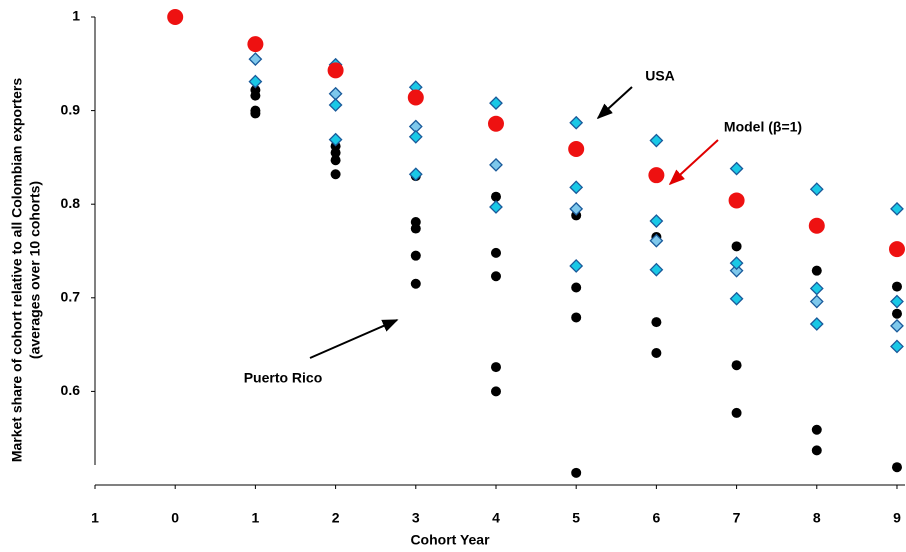 The width and height of the screenshot is (906, 552). Describe the element at coordinates (656, 518) in the screenshot. I see `x-tick-label: 6` at that location.